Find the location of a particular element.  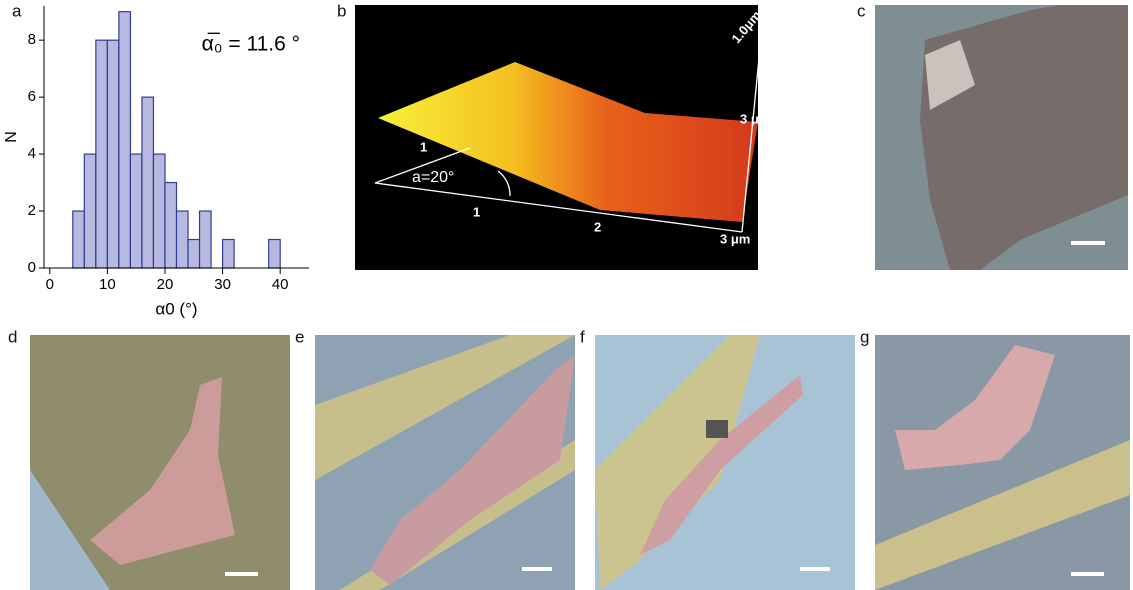

panel-letter: e is located at coordinates (299, 336).